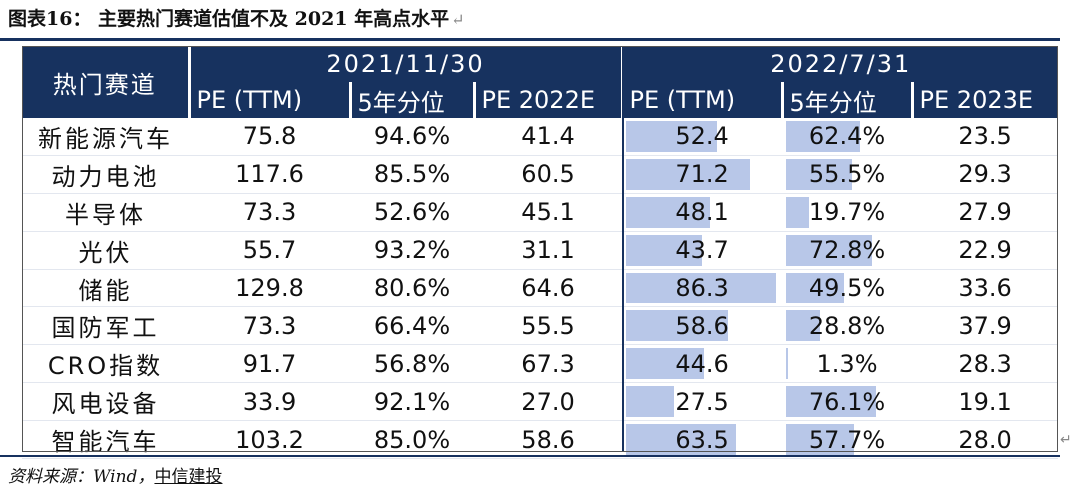 The height and width of the screenshot is (500, 1080). I want to click on pct-2022-value: 72.8%, so click(847, 250).